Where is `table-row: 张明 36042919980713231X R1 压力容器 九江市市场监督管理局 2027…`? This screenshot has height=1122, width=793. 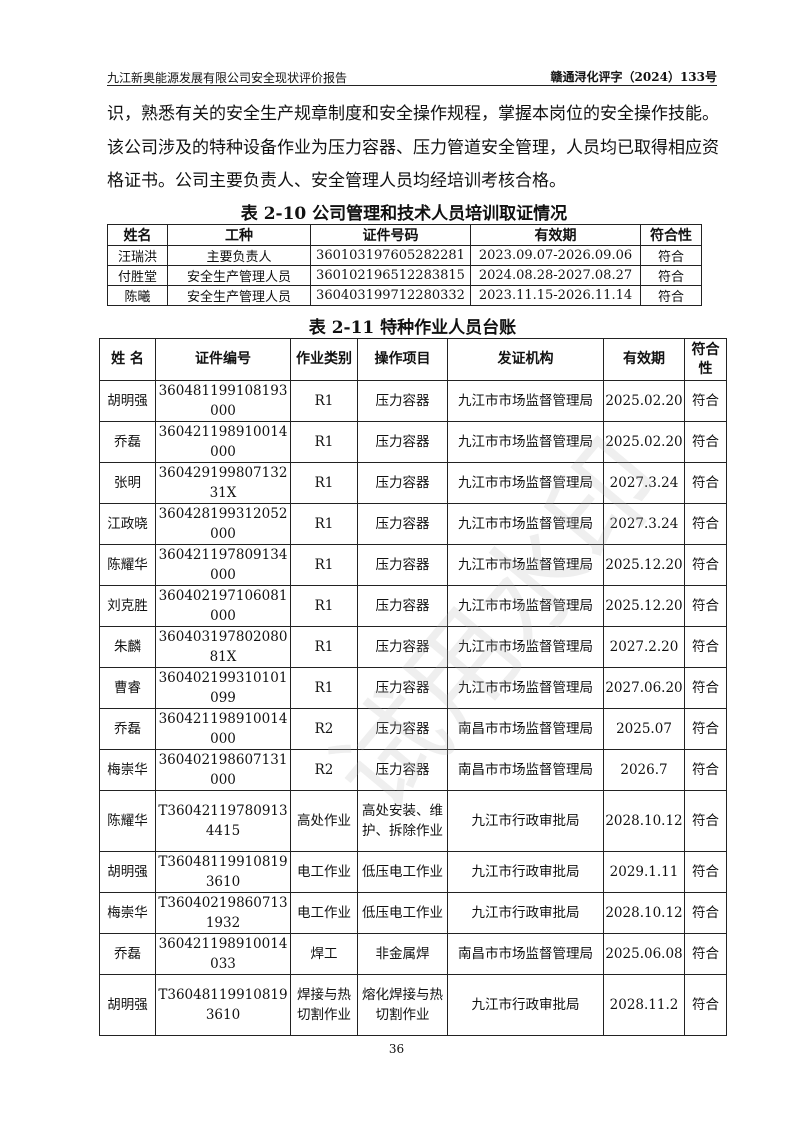
table-row: 张明 36042919980713231X R1 压力容器 九江市市场监督管理局 2027… is located at coordinates (413, 483).